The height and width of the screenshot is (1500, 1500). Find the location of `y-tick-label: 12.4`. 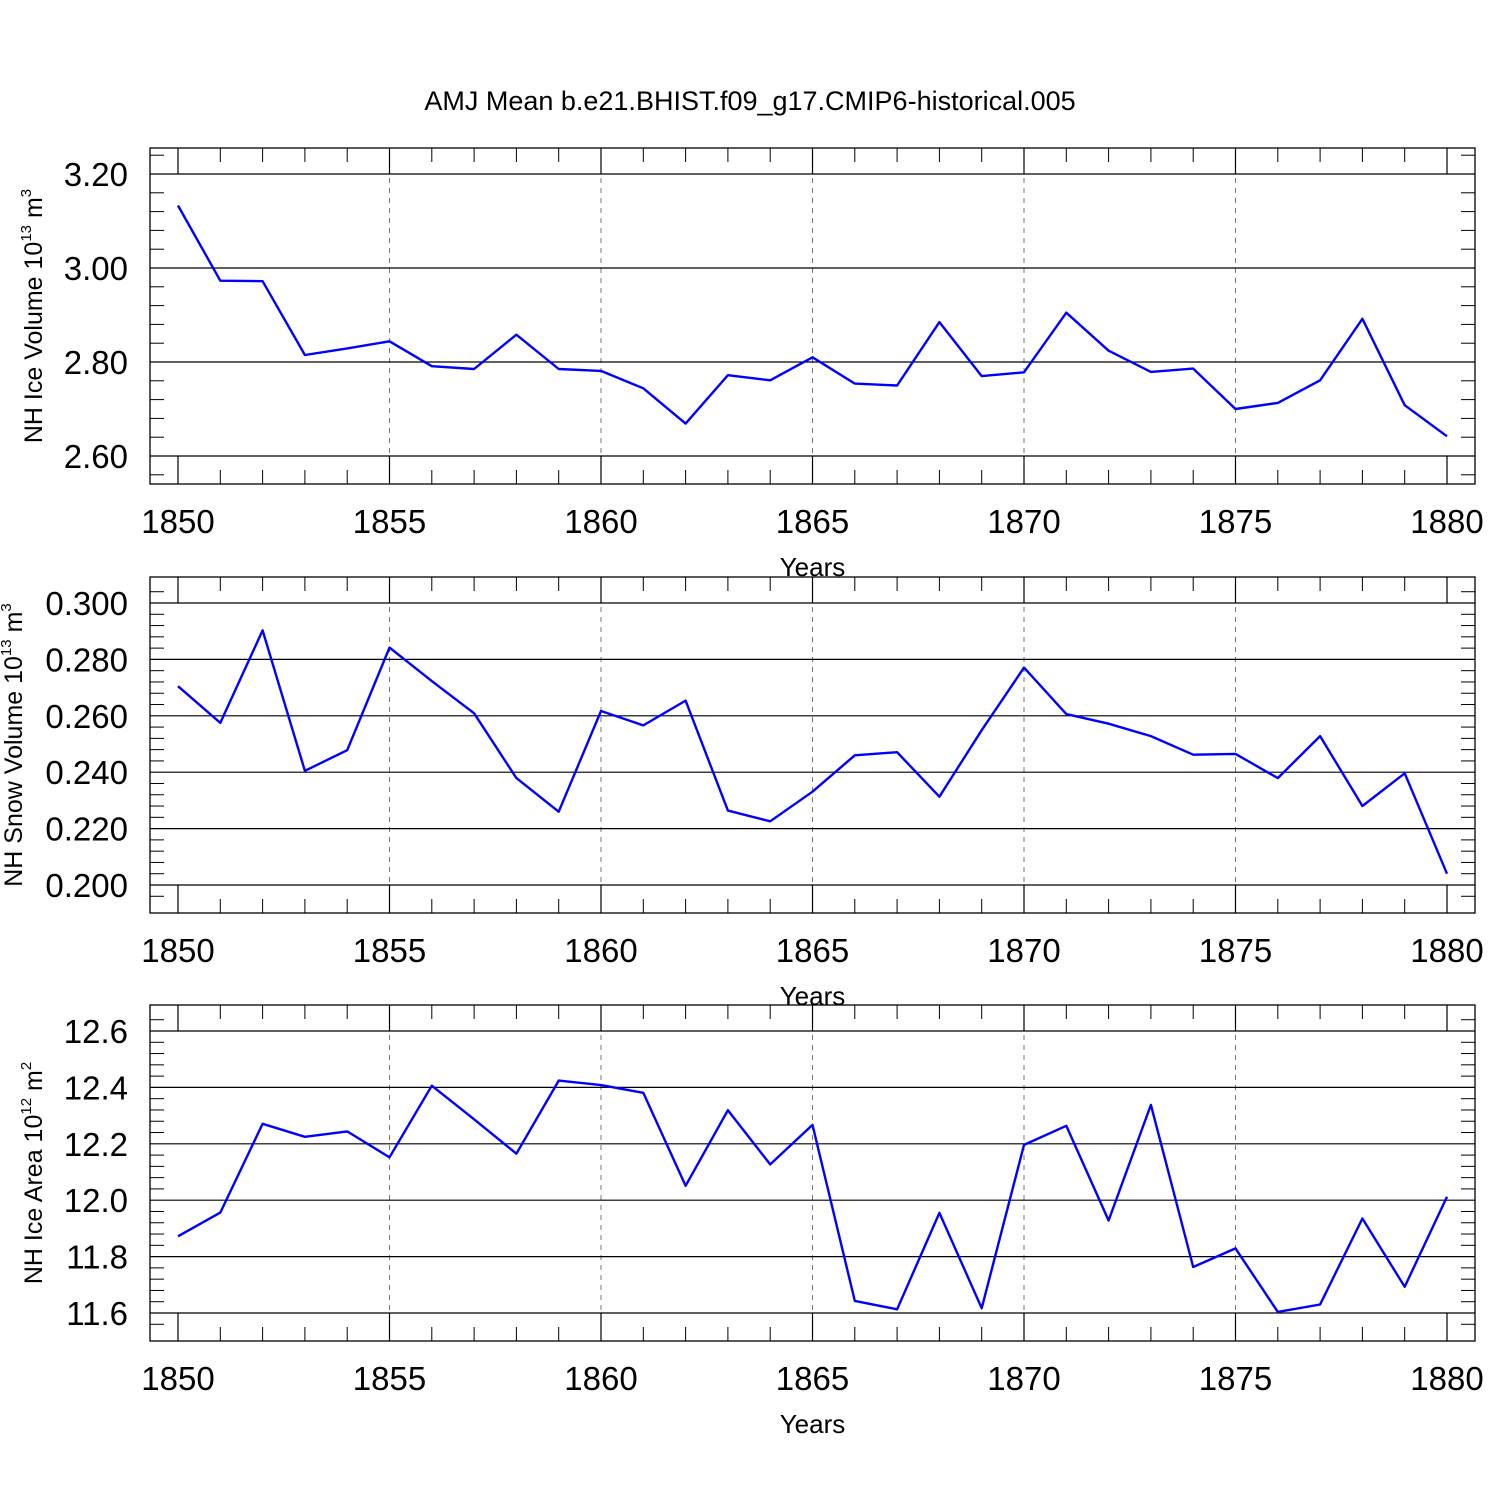

y-tick-label: 12.4 is located at coordinates (96, 1087).